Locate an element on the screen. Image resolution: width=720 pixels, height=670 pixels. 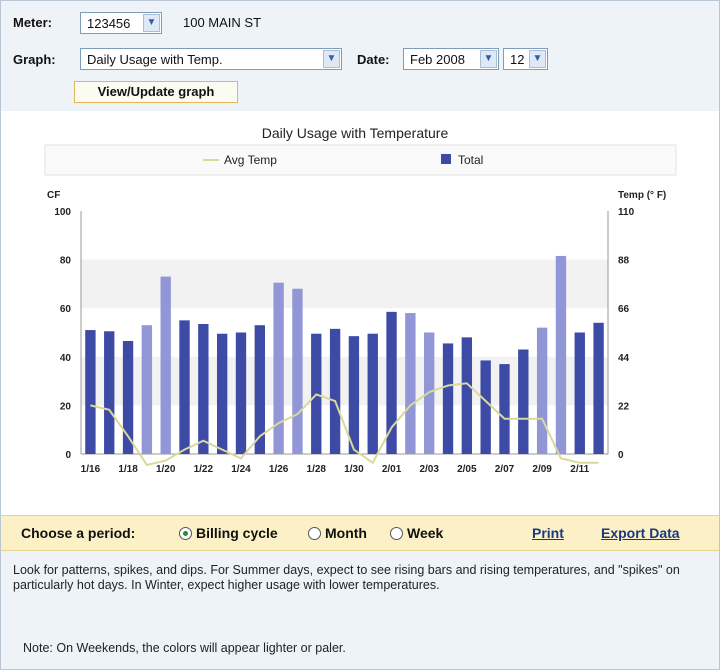
y-tick-label-right: 44 is located at coordinates (624, 358).